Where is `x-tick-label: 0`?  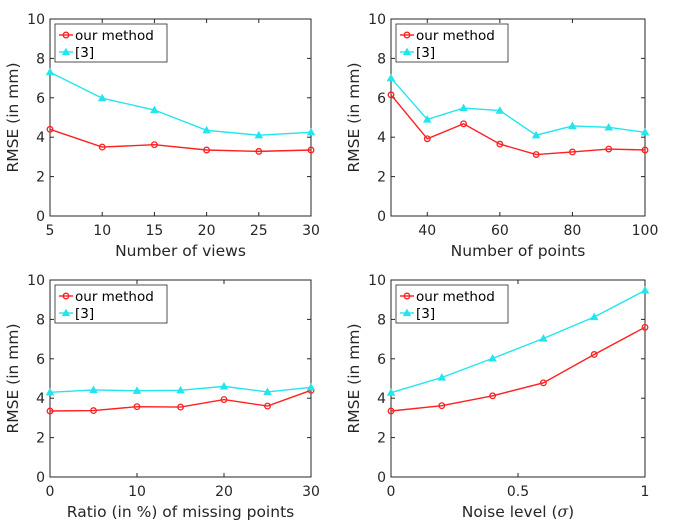
x-tick-label: 0 is located at coordinates (391, 492).